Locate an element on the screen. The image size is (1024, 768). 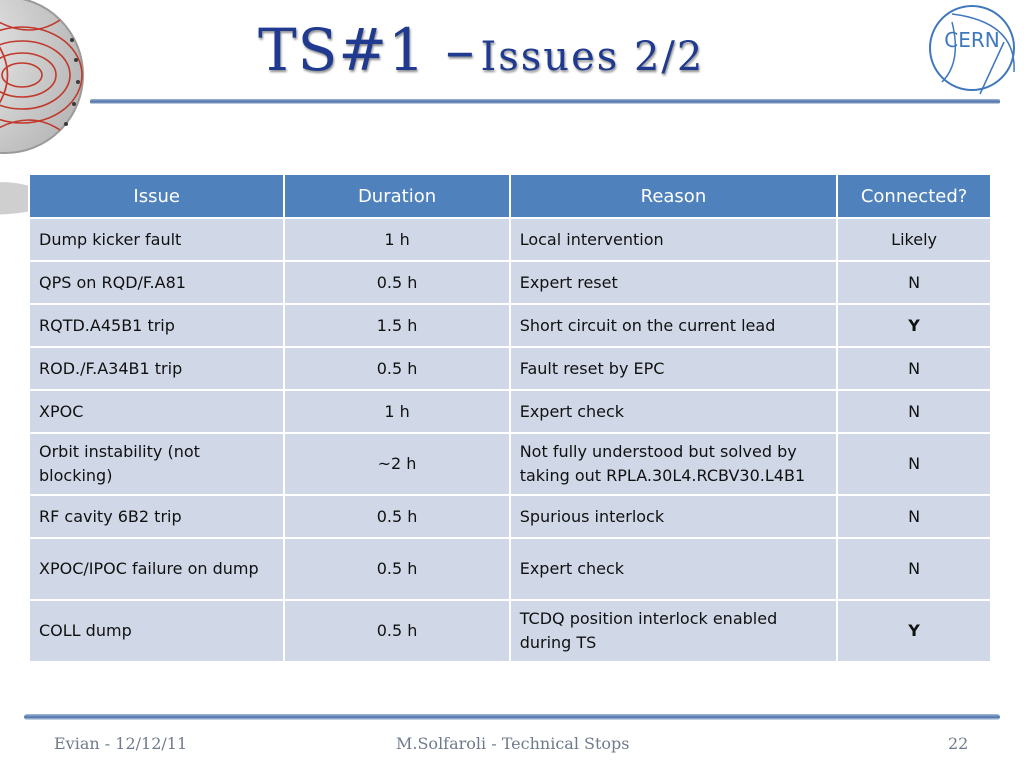
table-row: XPOC 1 h Expert check N is located at coordinates (509, 411).